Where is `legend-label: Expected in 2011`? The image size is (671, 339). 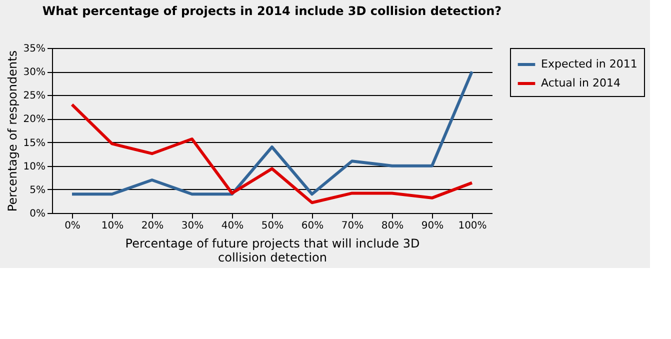 legend-label: Expected in 2011 is located at coordinates (589, 64).